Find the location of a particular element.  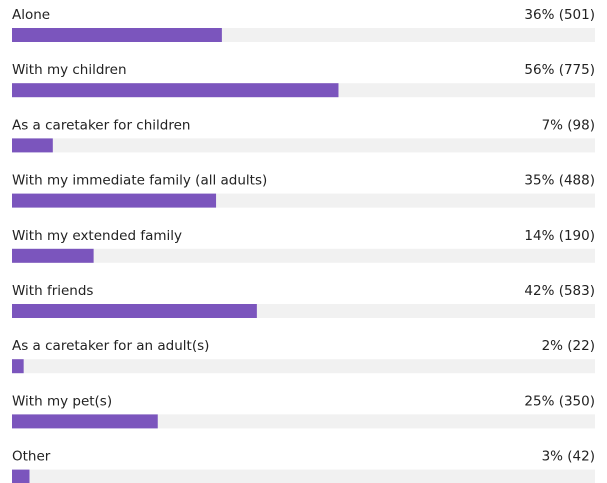

value-label: 25% (350) is located at coordinates (559, 401).